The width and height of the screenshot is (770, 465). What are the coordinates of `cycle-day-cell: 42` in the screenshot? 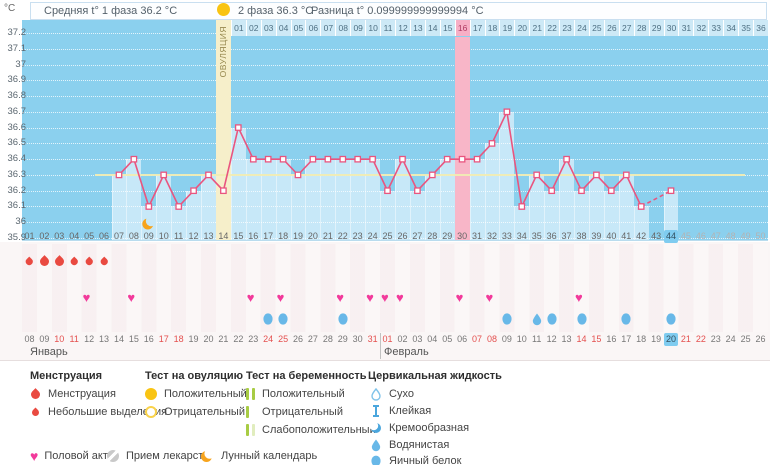 It's located at (641, 236).